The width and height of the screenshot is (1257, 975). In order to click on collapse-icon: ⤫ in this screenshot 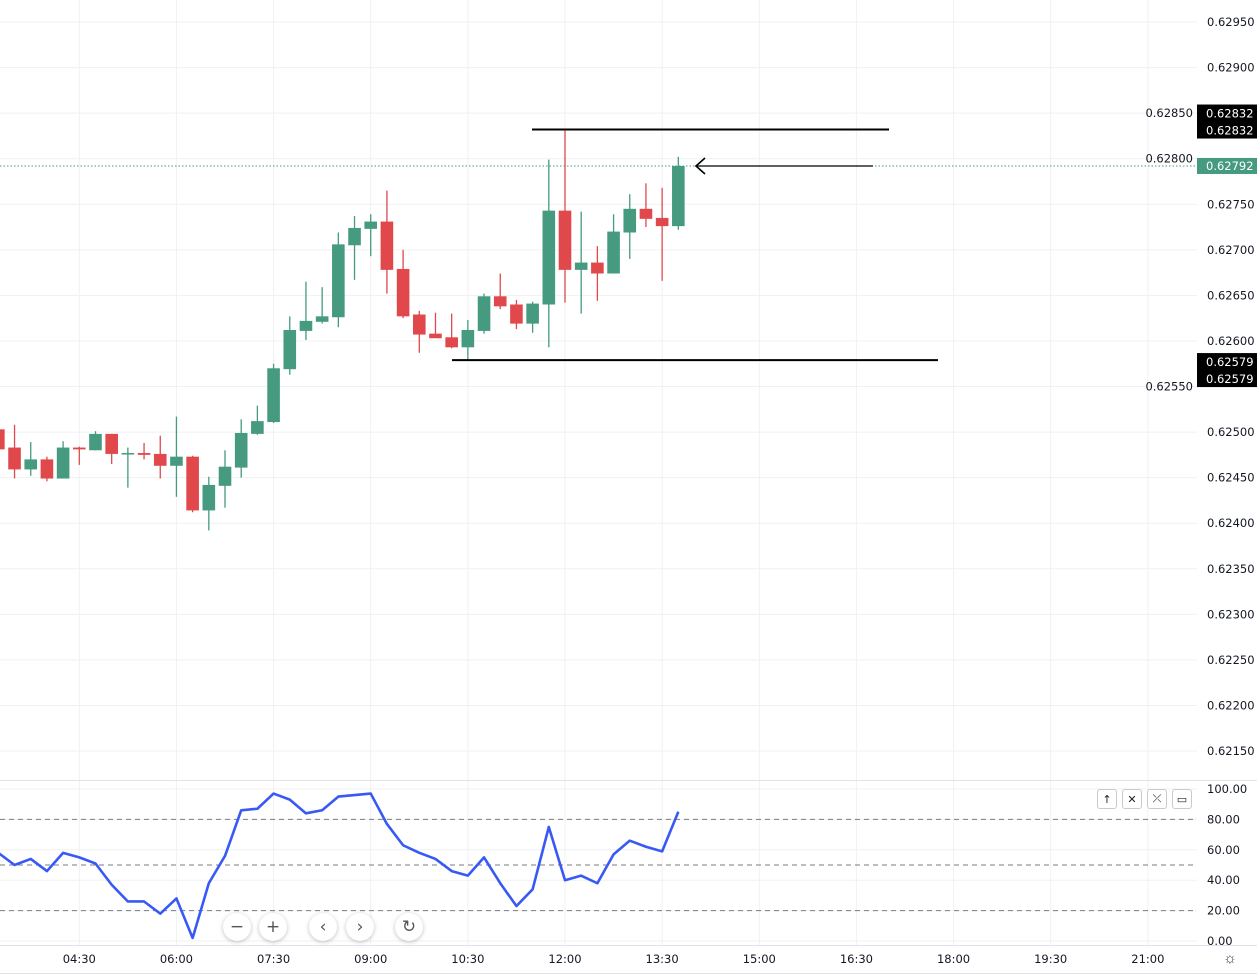, I will do `click(1157, 798)`.